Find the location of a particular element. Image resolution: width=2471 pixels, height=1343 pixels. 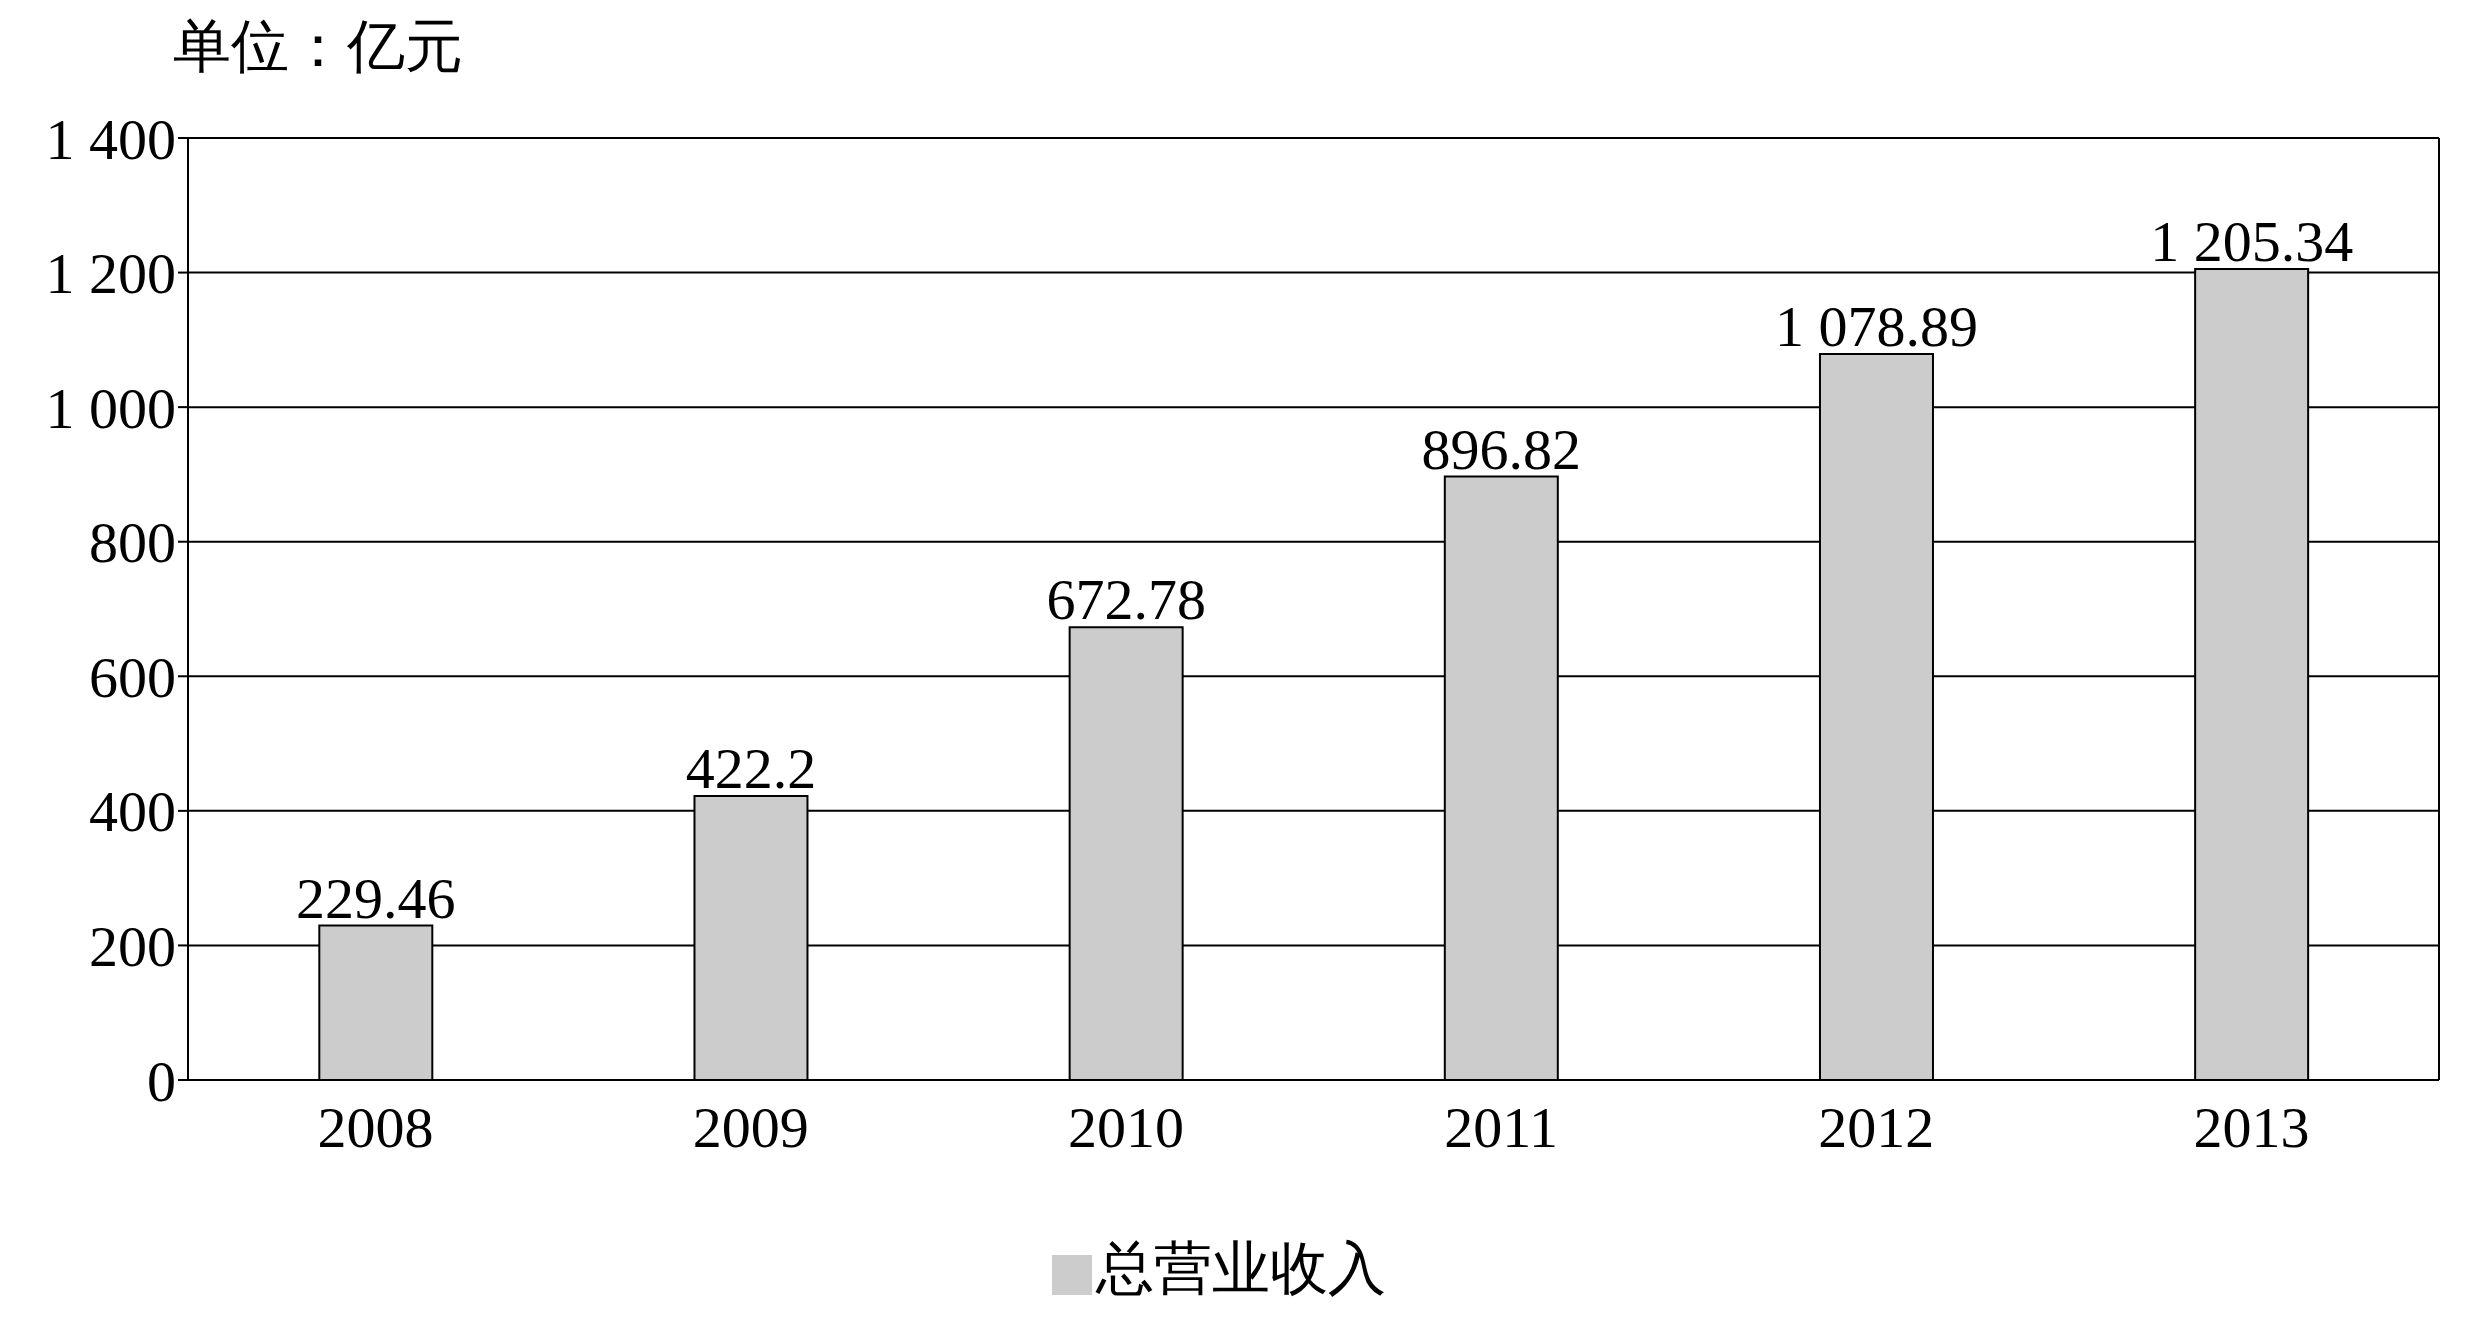

x-tick-label: 2008 is located at coordinates (375, 1128).